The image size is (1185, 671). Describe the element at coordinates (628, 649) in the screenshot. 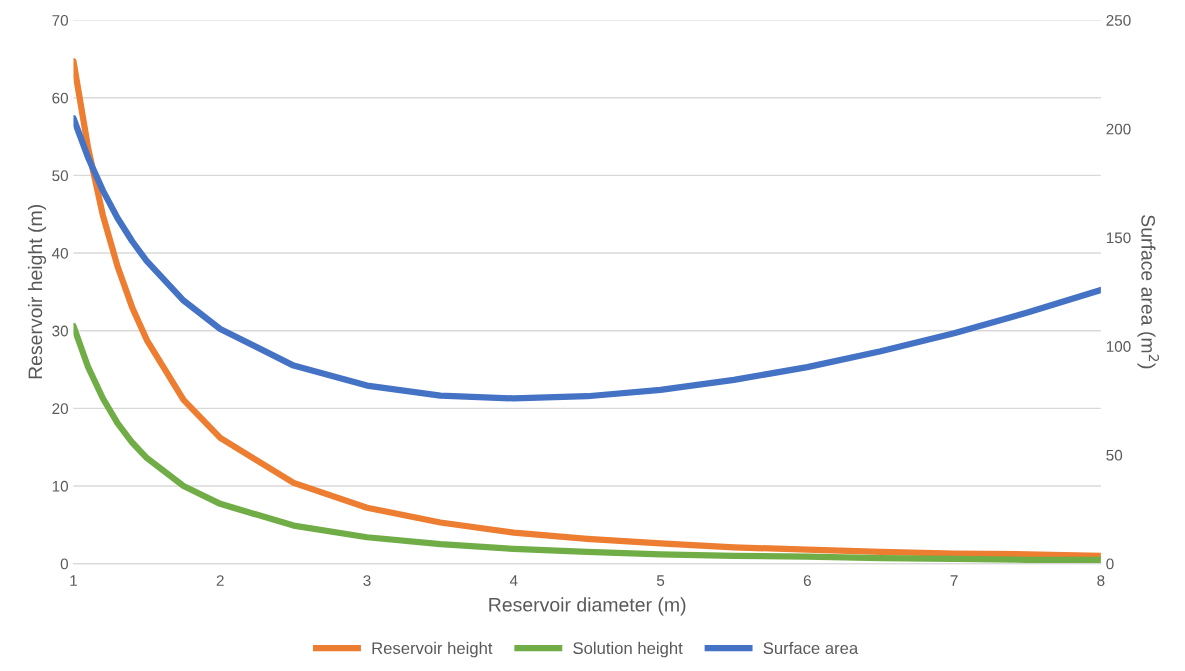

I see `legend-label: Solution height` at that location.